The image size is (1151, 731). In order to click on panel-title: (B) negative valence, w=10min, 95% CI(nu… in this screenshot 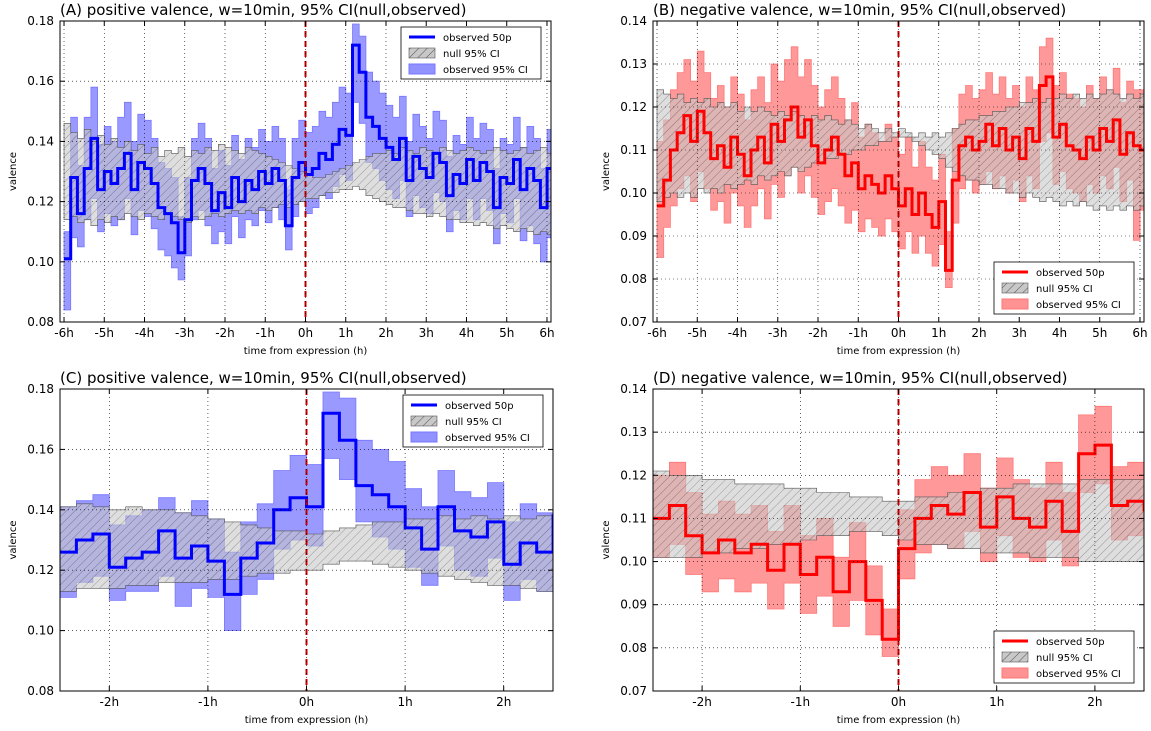, I will do `click(859, 10)`.